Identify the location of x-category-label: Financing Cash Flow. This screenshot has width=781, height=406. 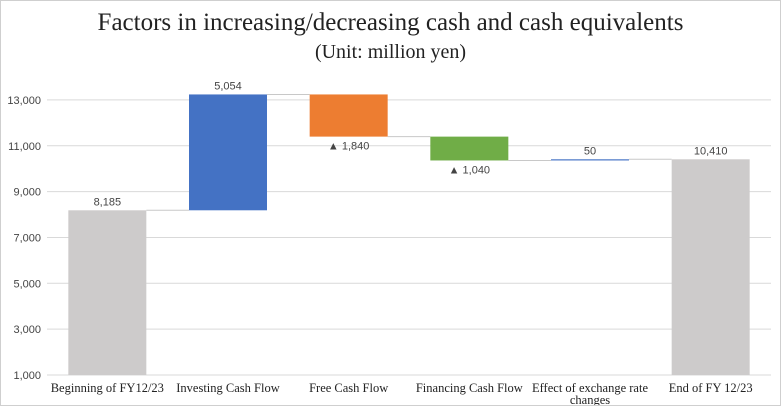
(469, 388).